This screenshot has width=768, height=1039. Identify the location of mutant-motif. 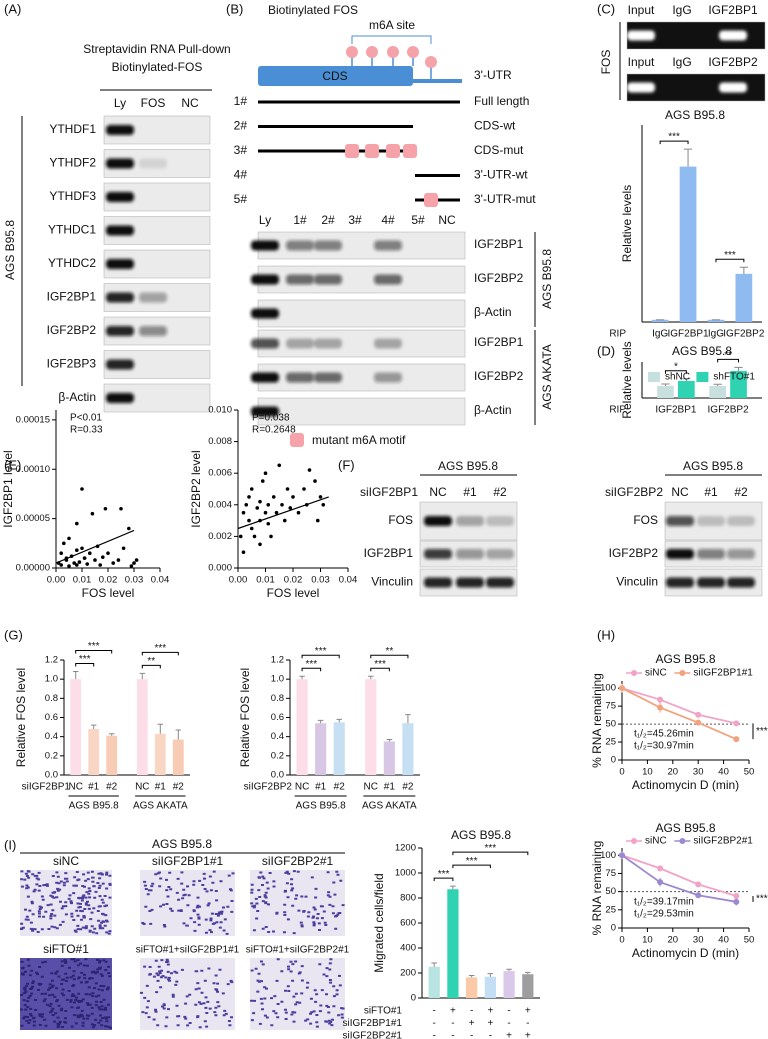
(431, 200).